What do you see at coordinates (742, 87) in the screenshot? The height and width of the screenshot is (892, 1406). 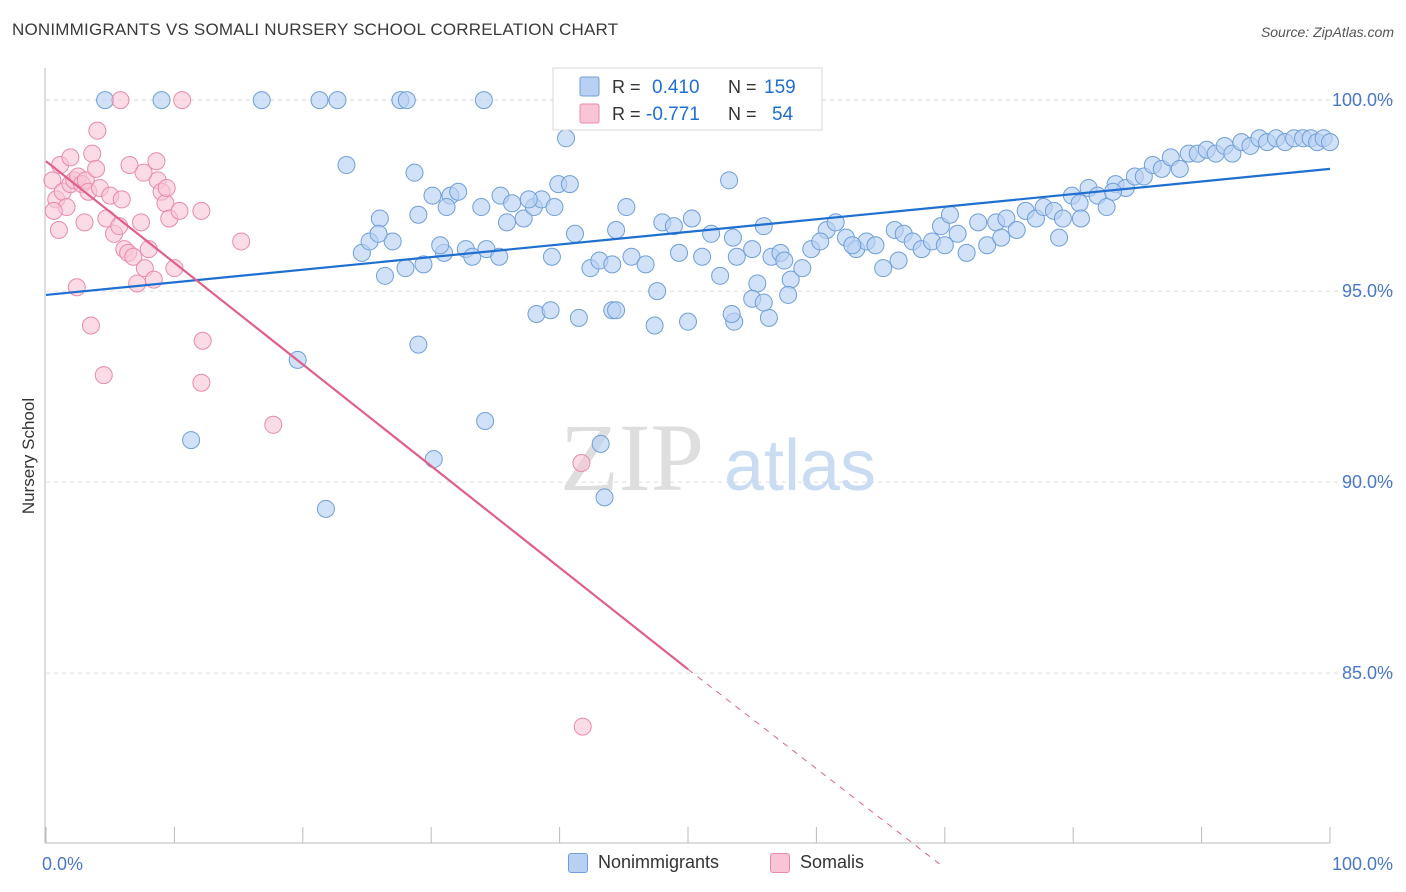 I see `legend-n-label-1: N =` at bounding box center [742, 87].